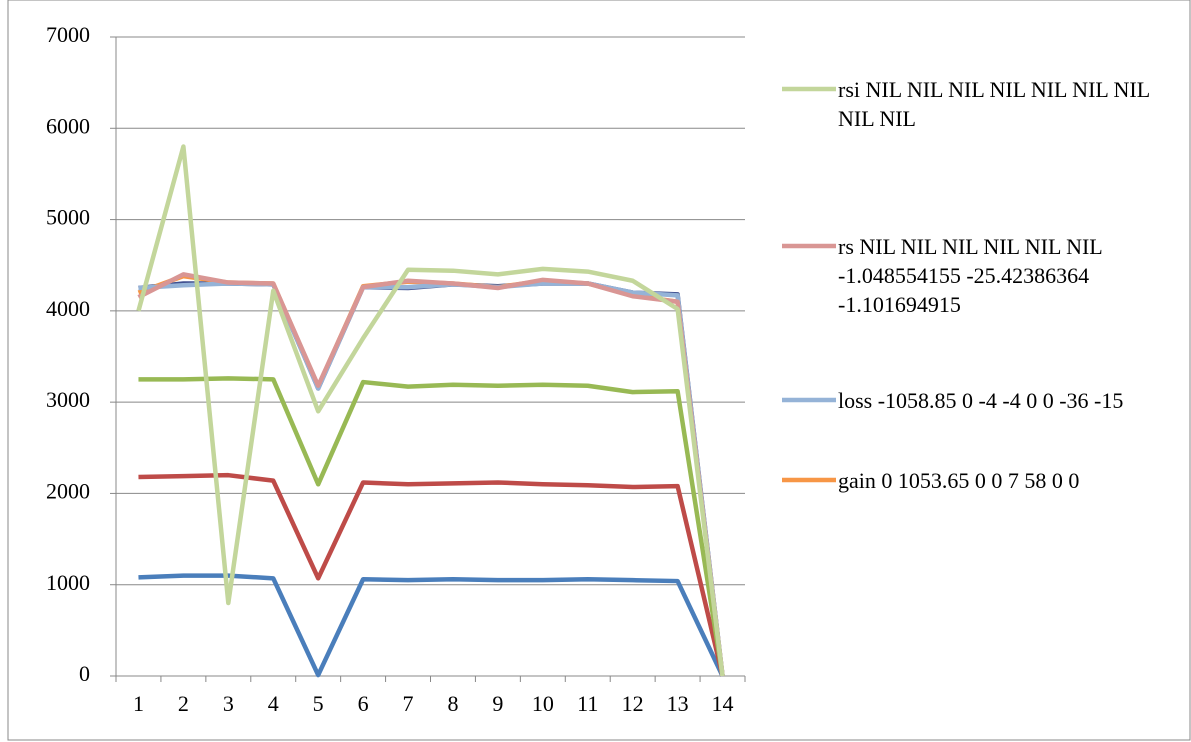  Describe the element at coordinates (84, 673) in the screenshot. I see `y-tick-label: 0` at that location.